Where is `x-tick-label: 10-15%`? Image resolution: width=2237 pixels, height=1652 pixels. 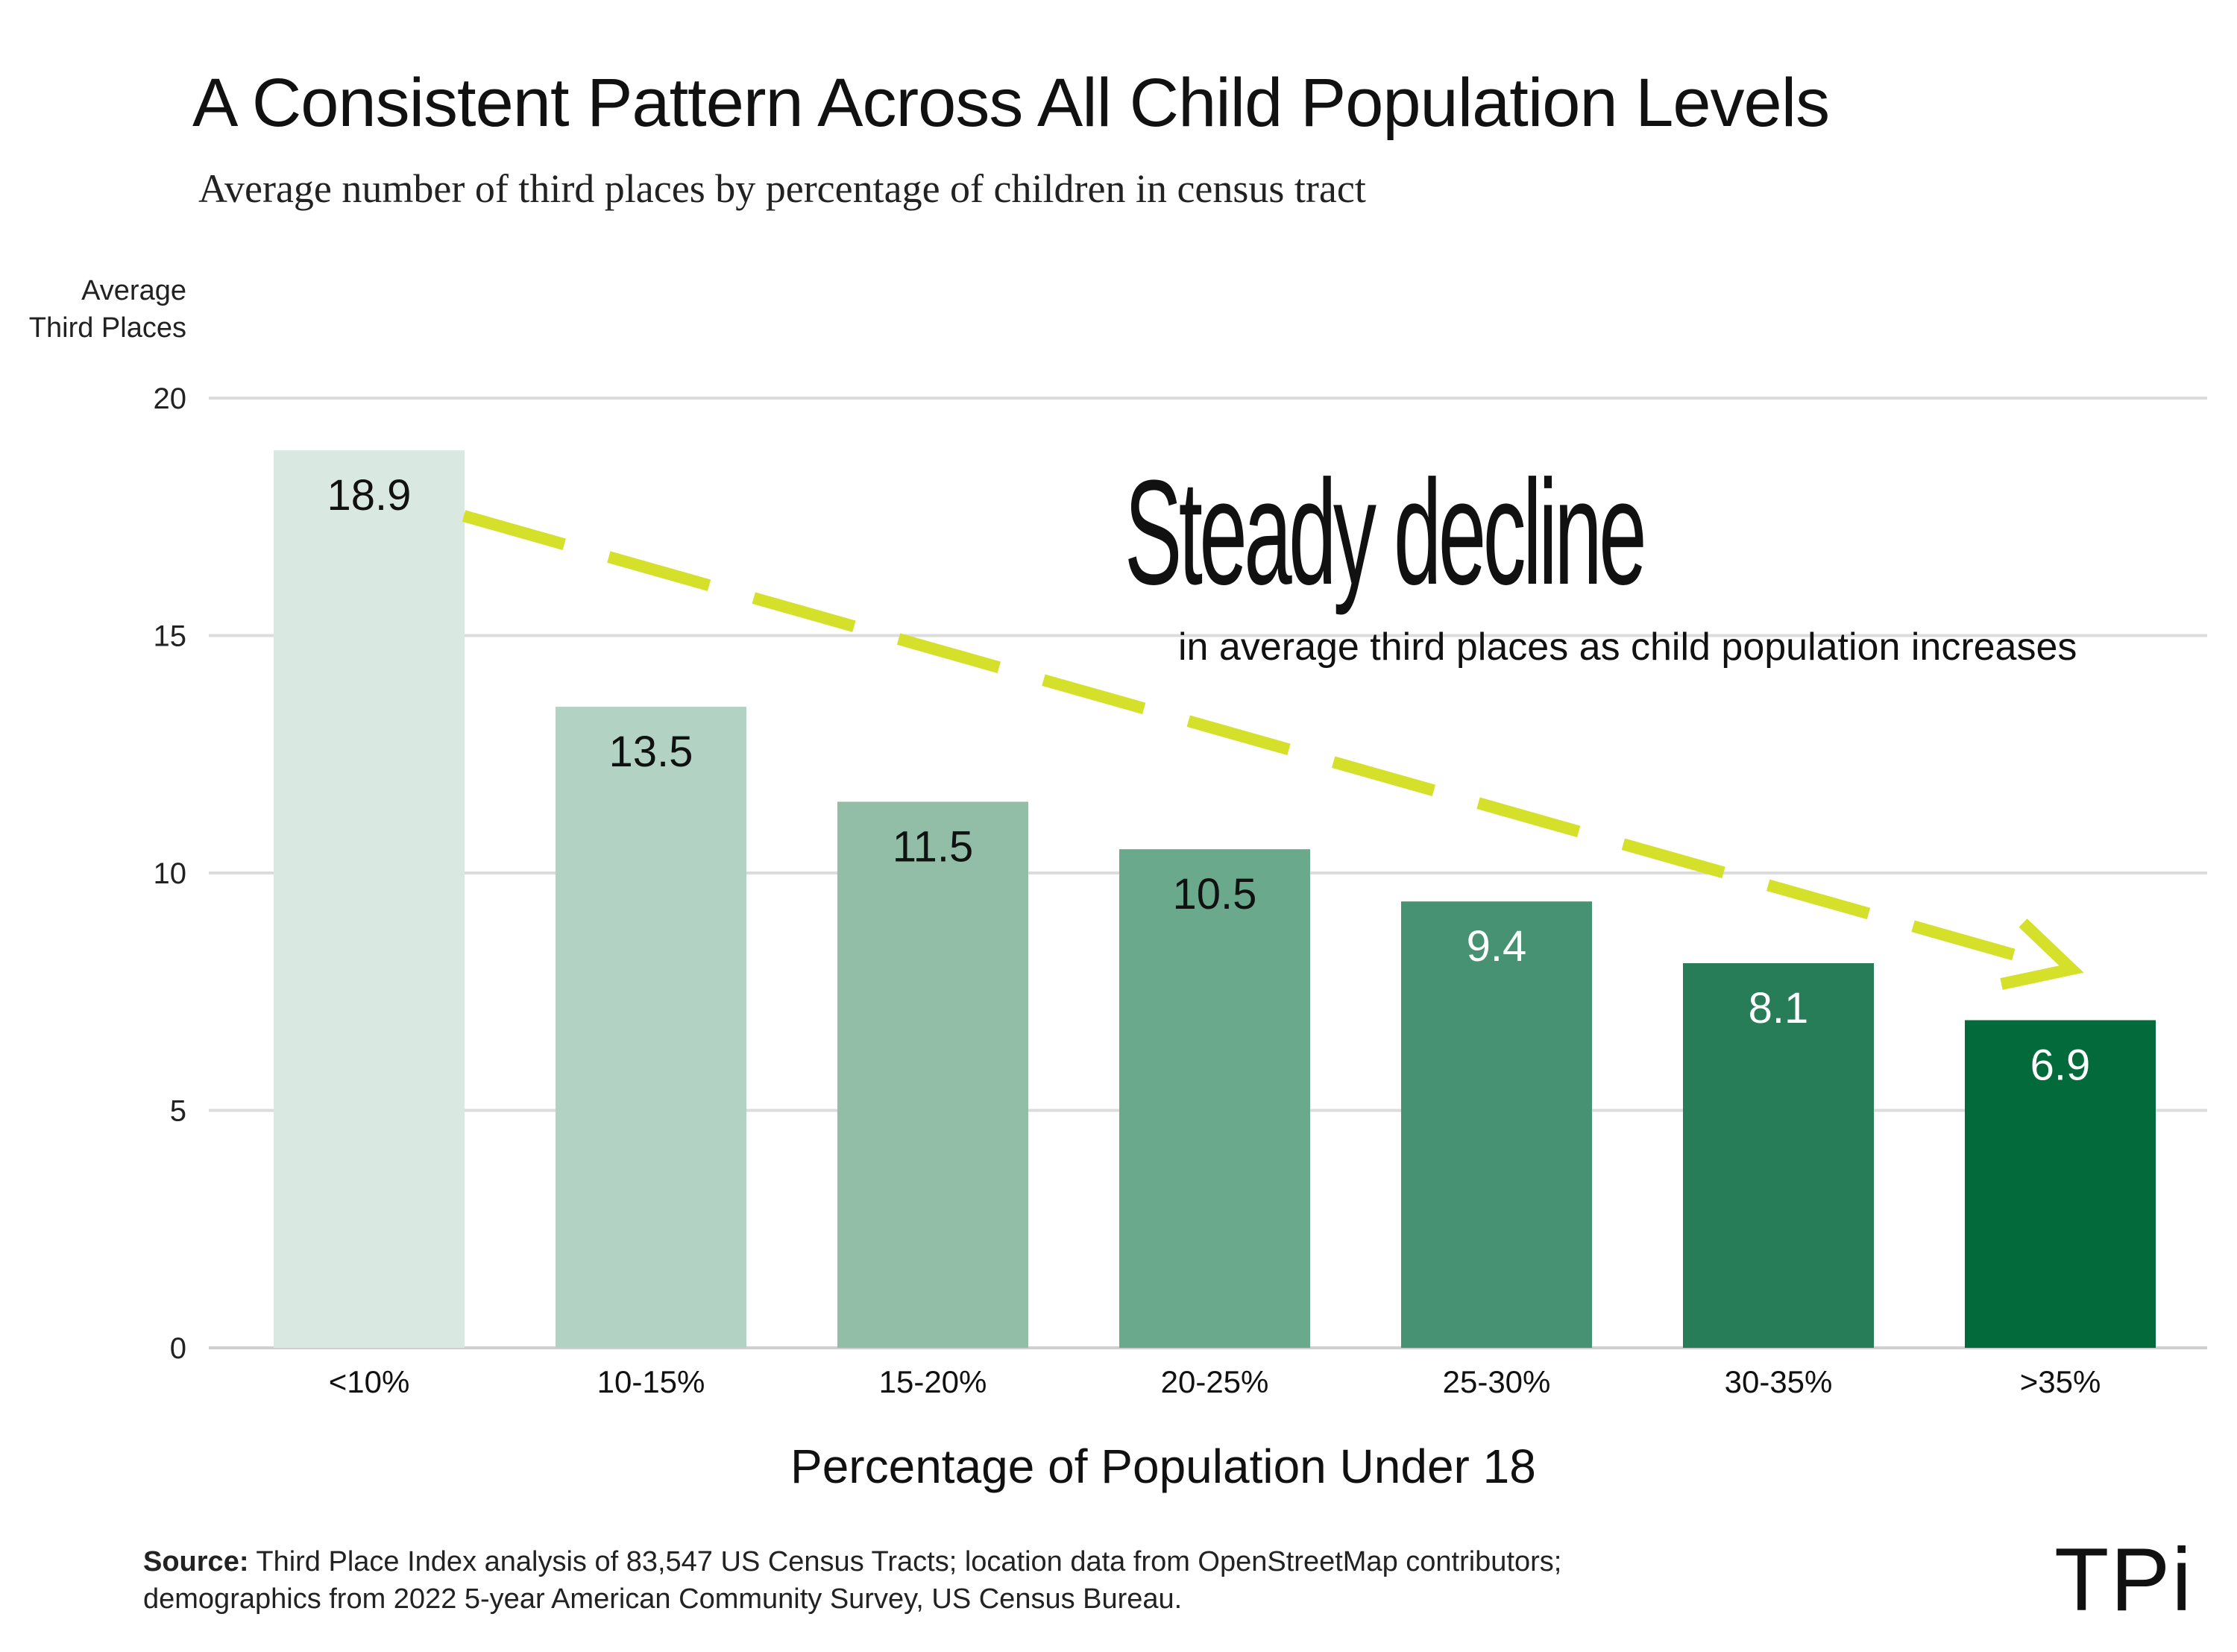
x-tick-label: 10-15% is located at coordinates (651, 1381).